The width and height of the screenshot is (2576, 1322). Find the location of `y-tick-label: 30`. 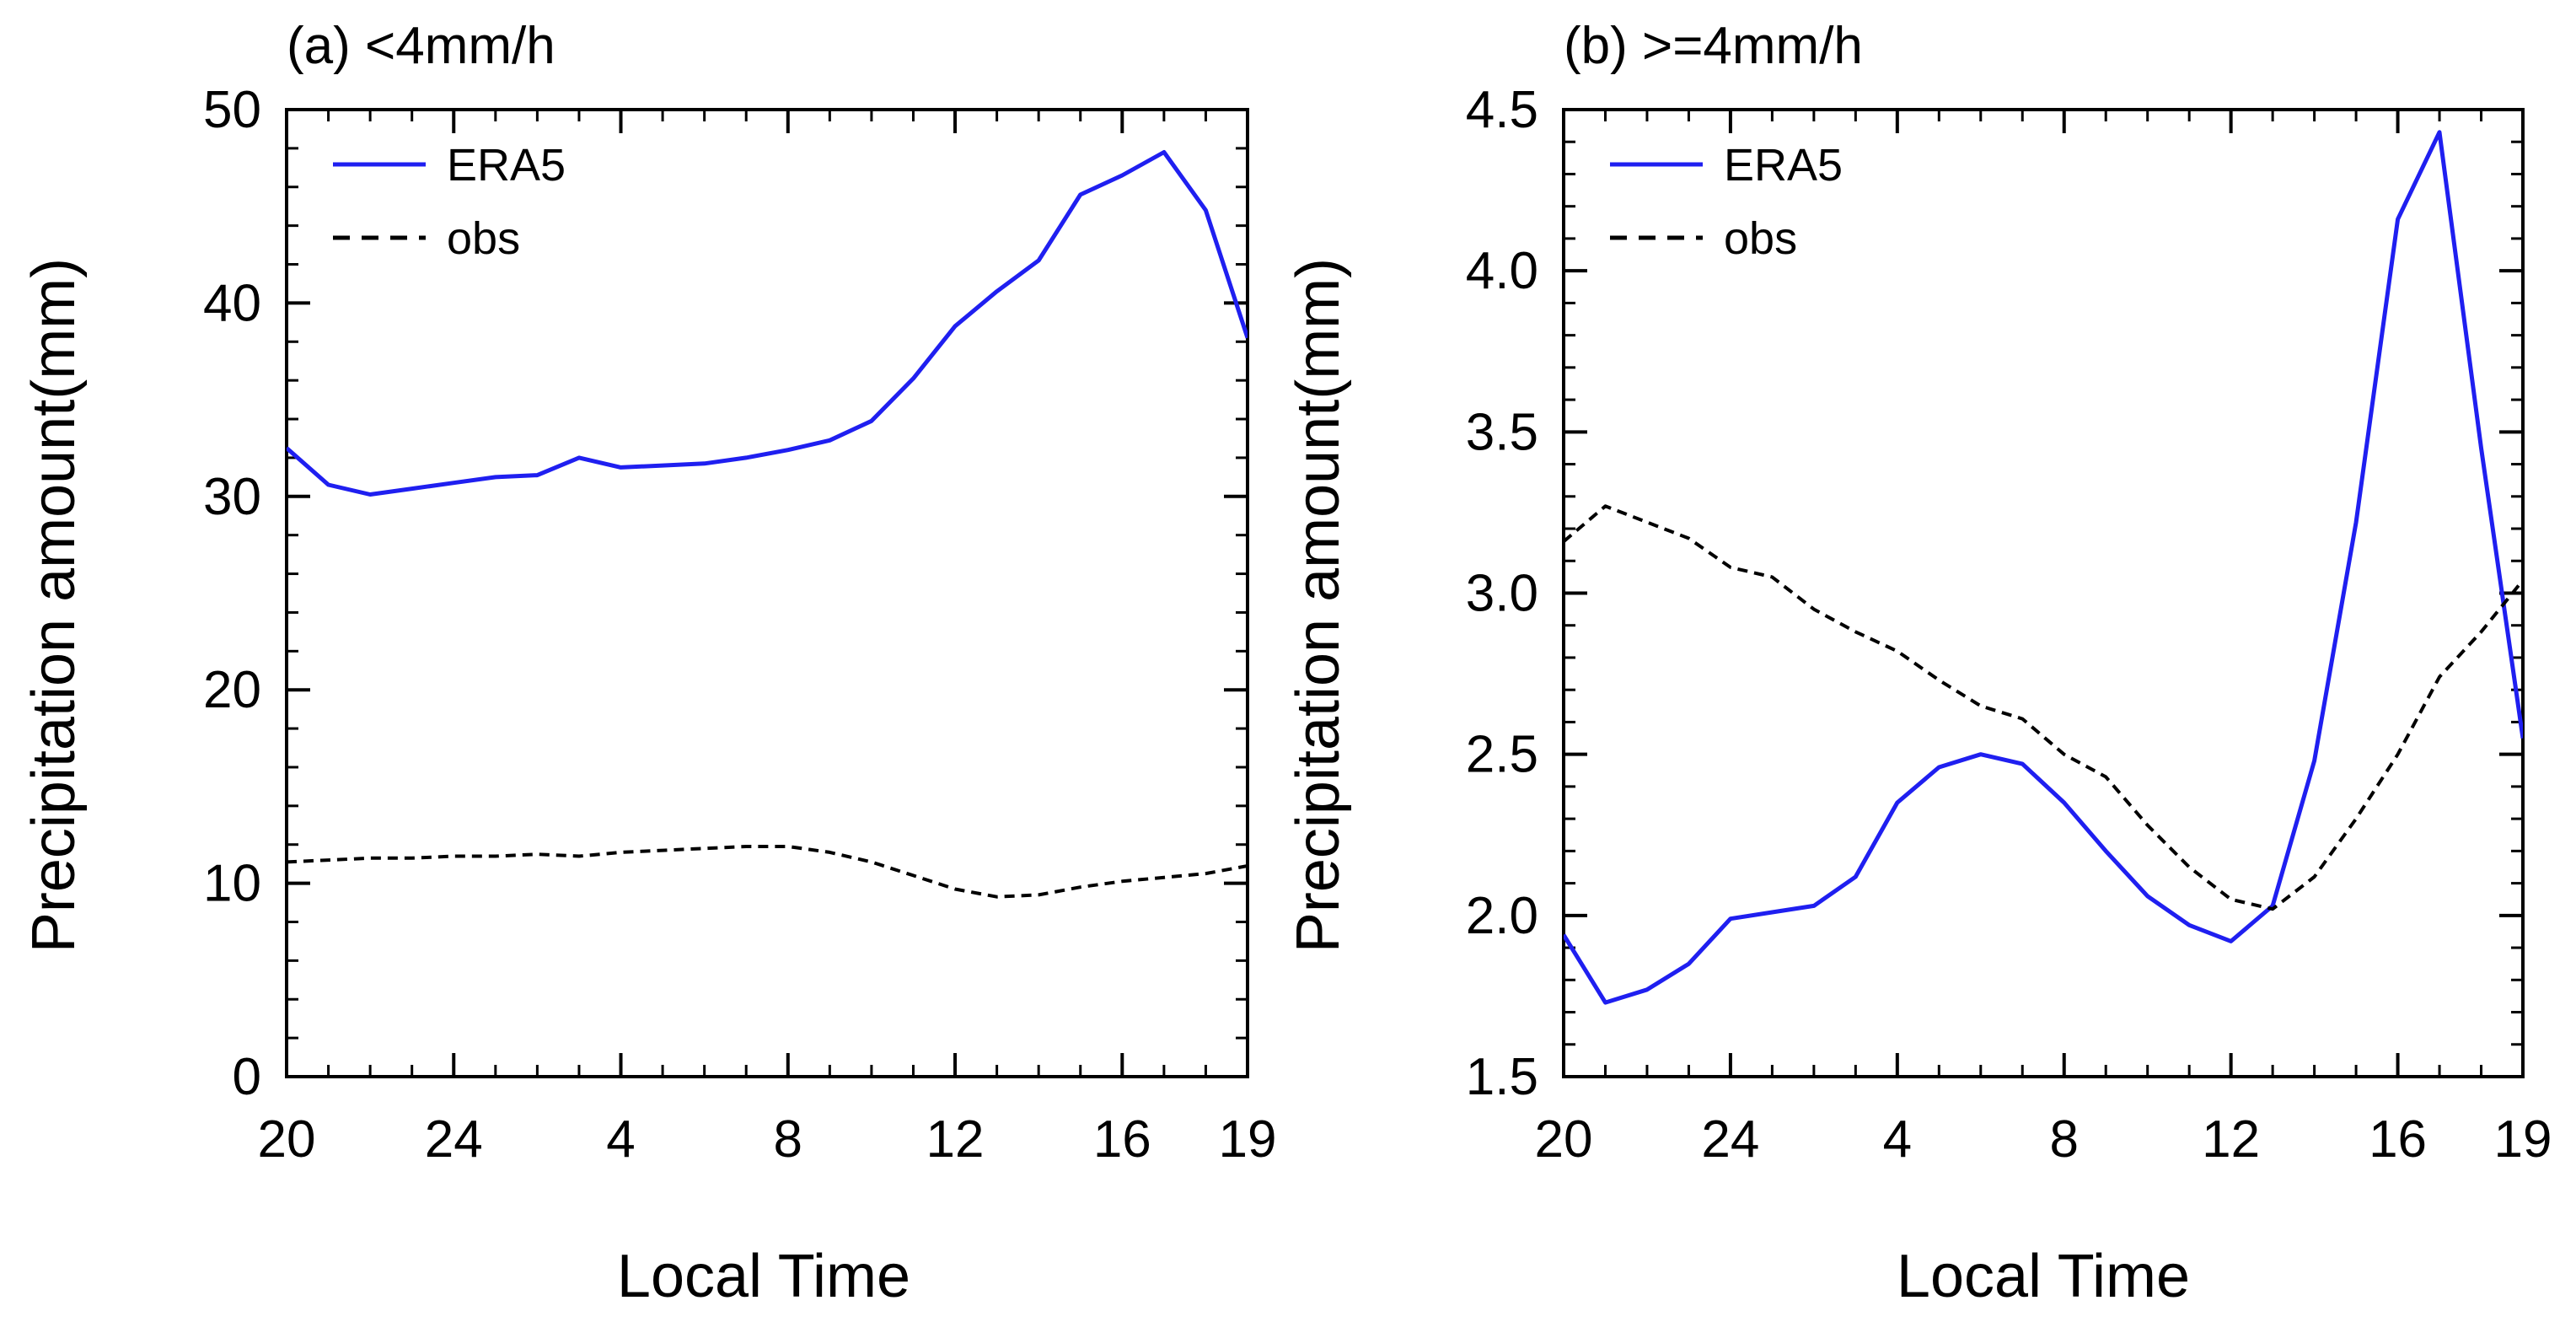

y-tick-label: 30 is located at coordinates (232, 497).